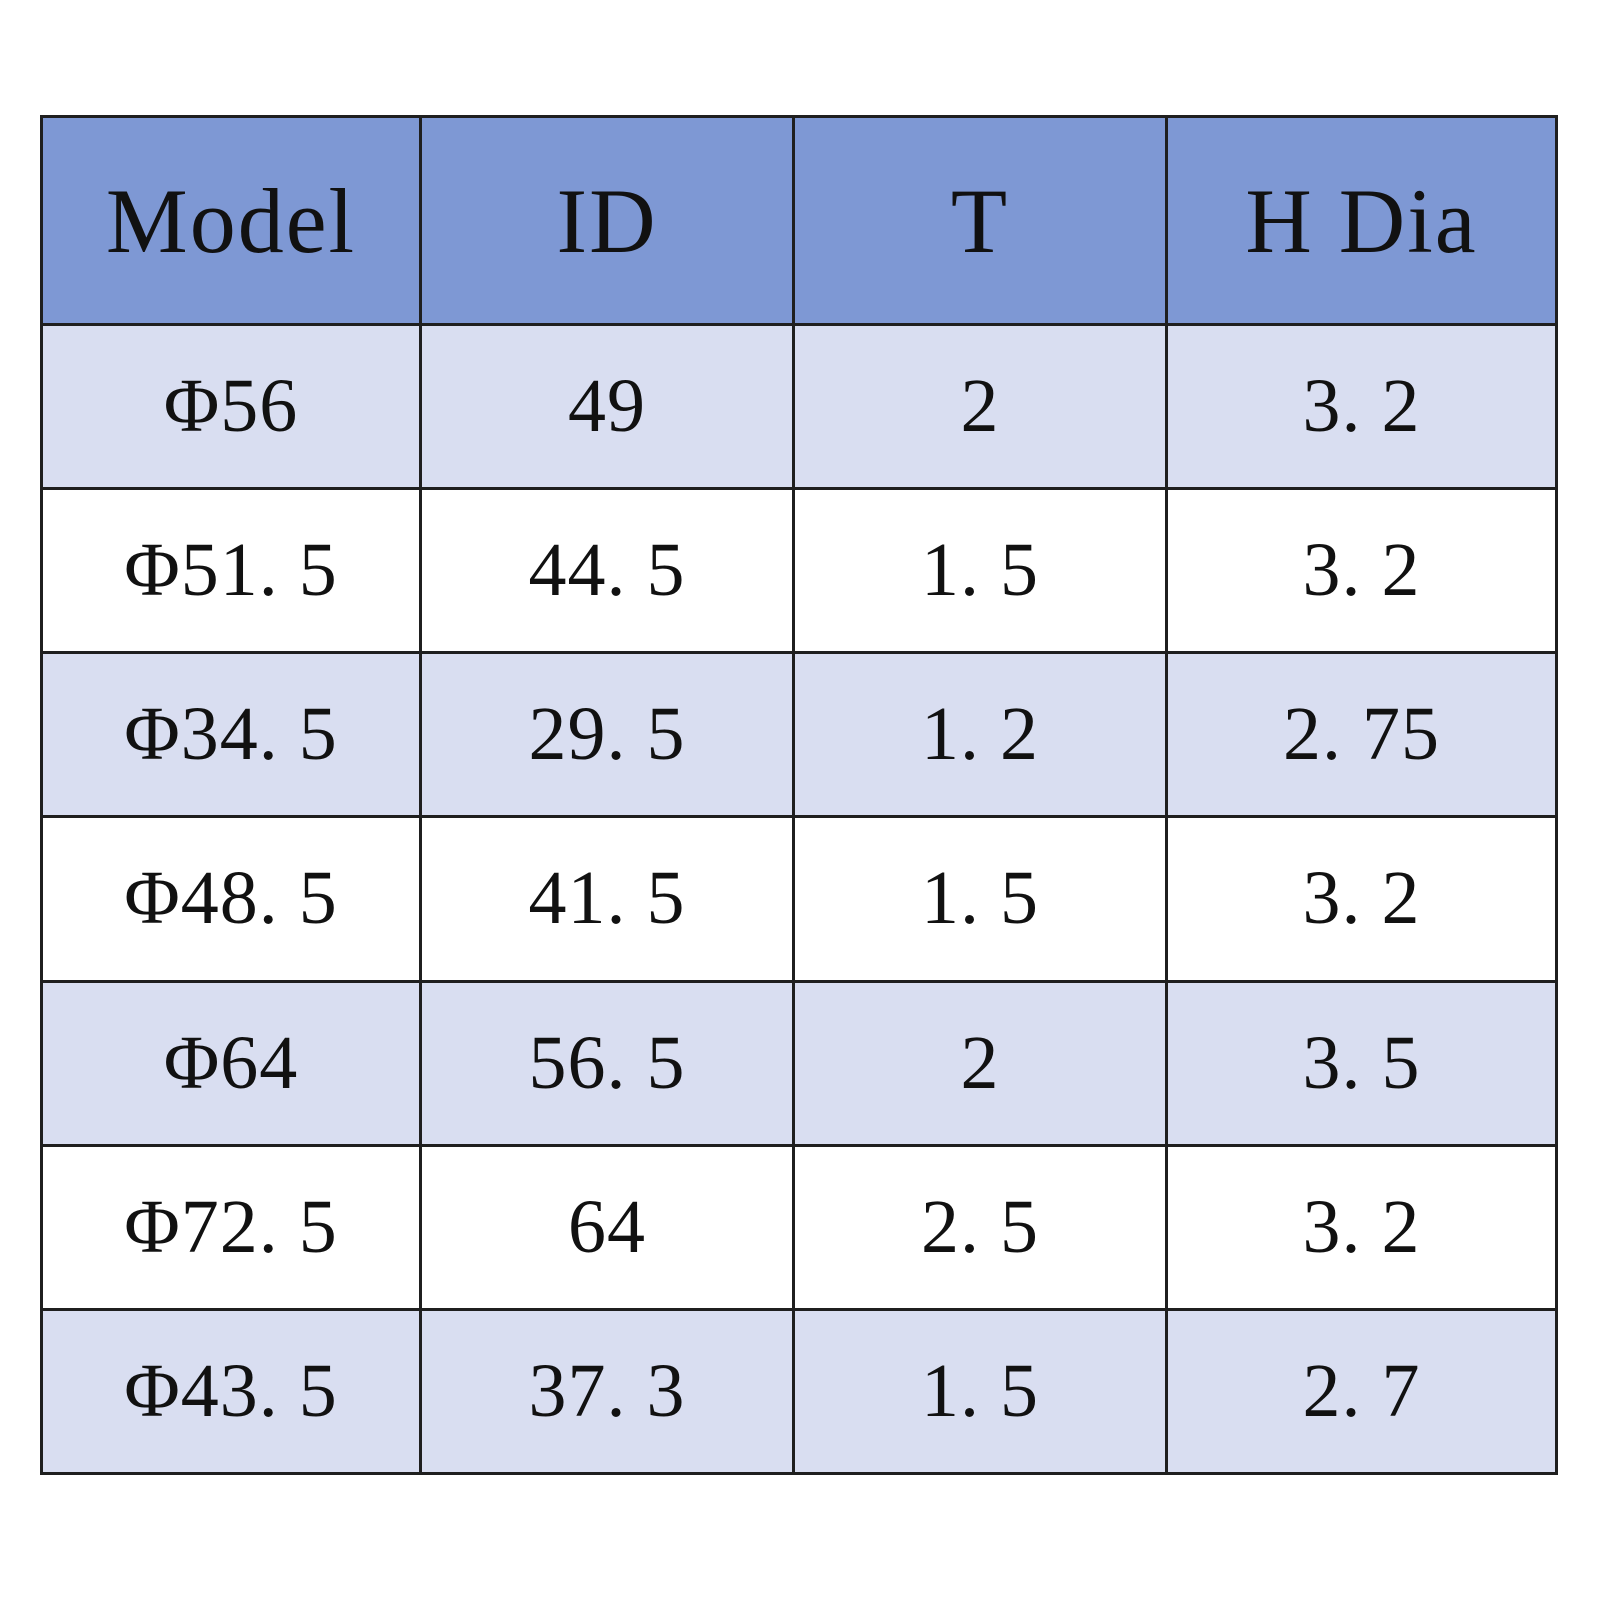  I want to click on table-row: Φ64 56. 5 2 3. 5, so click(799, 1063).